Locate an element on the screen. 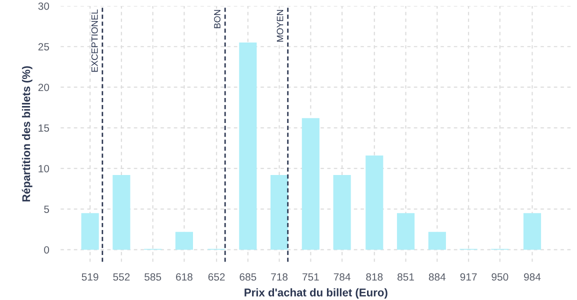 The width and height of the screenshot is (577, 300). x-axis-title: Prix d'achat du billet (Euro) is located at coordinates (316, 293).